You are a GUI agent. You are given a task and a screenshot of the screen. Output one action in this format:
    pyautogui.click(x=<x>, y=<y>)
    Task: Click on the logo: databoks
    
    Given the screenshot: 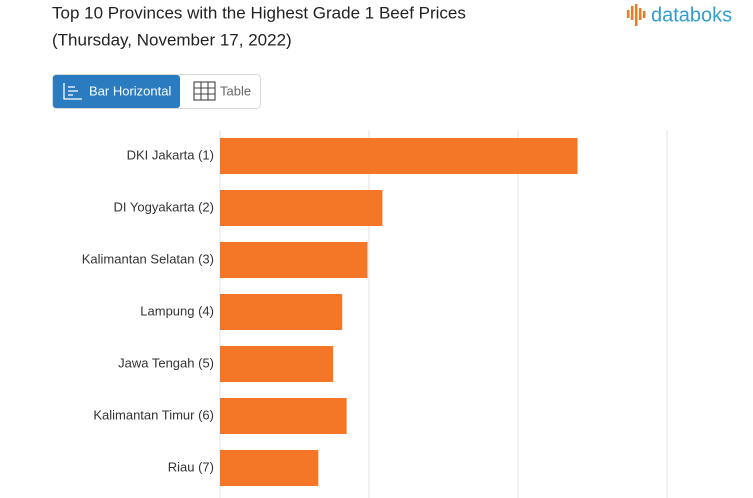 What is the action you would take?
    pyautogui.click(x=679, y=15)
    